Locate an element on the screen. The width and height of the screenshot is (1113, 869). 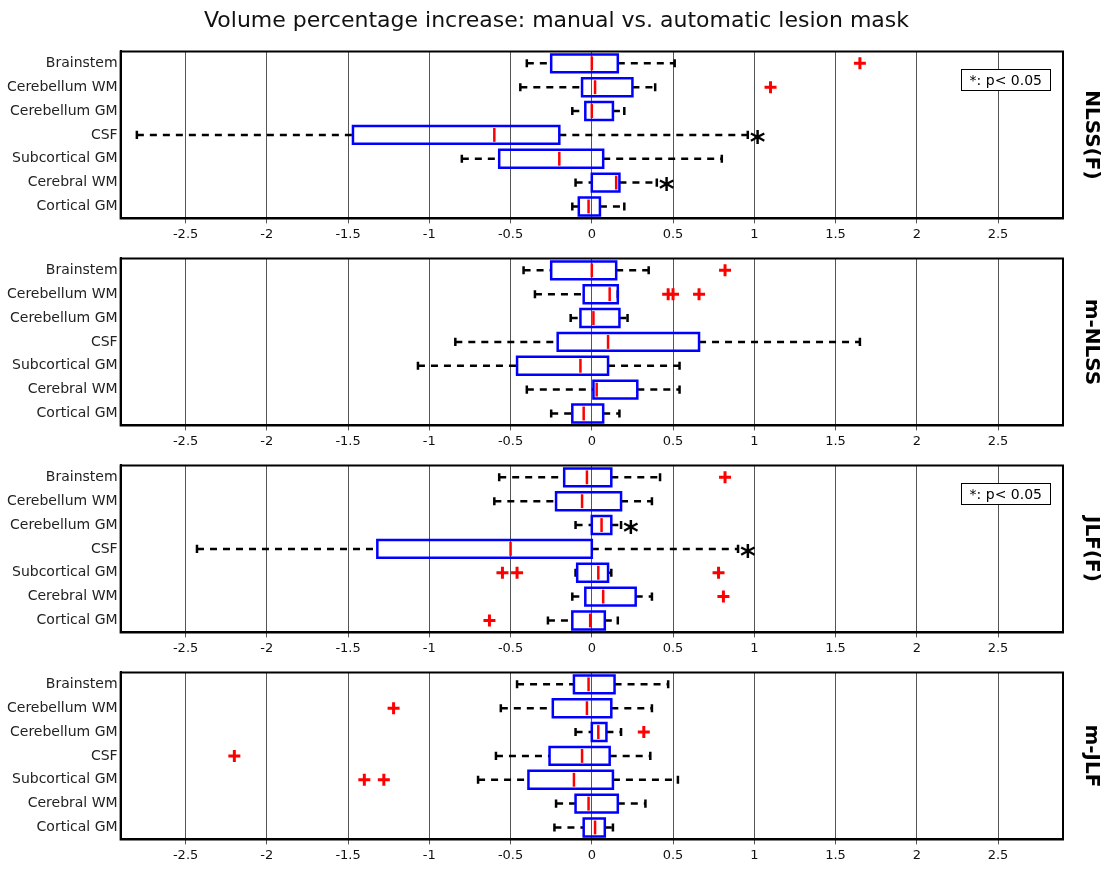
annotation: * is located at coordinates (631, 531).